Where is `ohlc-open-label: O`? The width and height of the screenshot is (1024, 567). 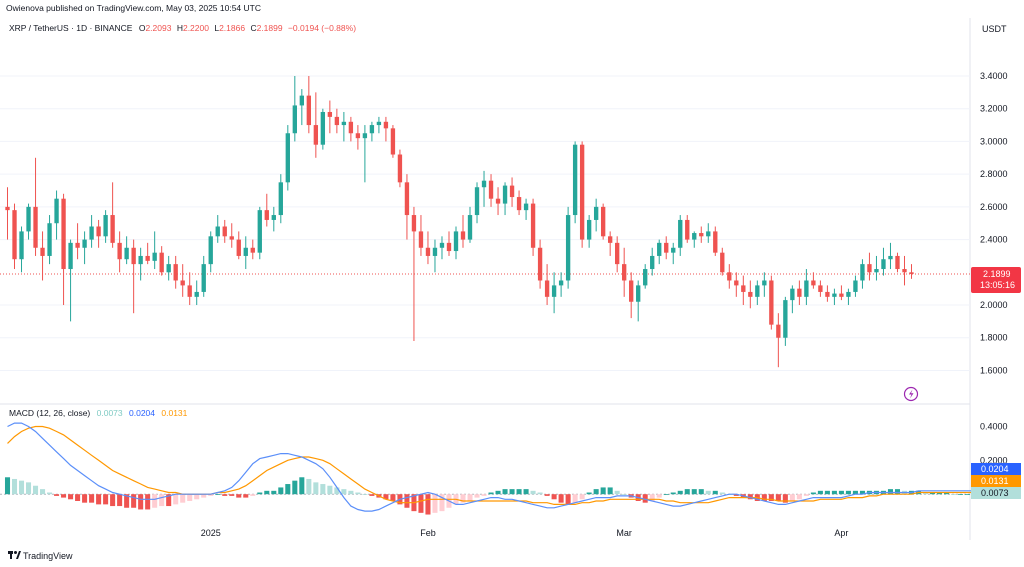
ohlc-open-label: O is located at coordinates (142, 28).